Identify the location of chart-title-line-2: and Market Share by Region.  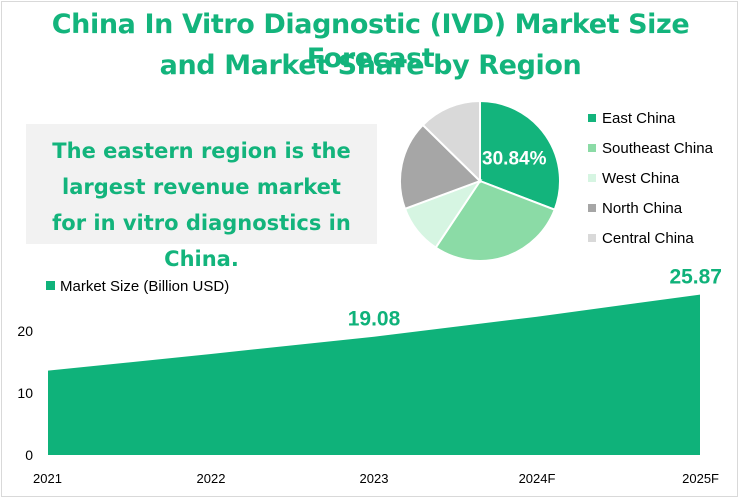
(370, 65).